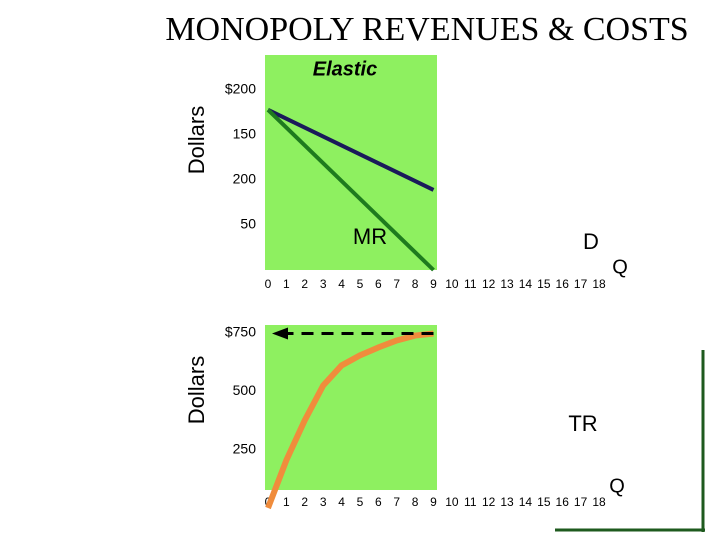 This screenshot has height=540, width=720. I want to click on y-tick-label: $750, so click(240, 332).